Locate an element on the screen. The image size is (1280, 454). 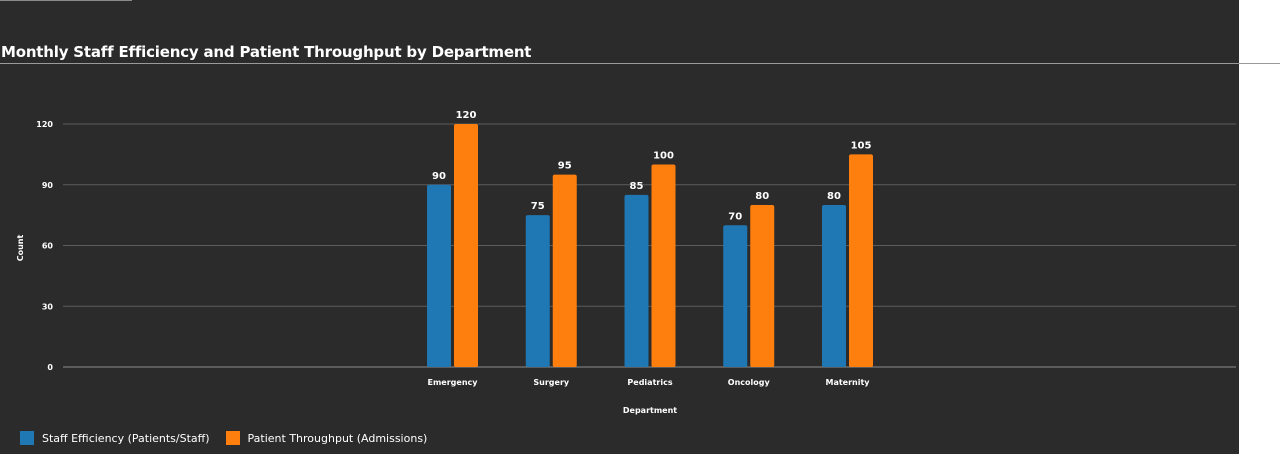
y-tick-label: 90 is located at coordinates (48, 185).